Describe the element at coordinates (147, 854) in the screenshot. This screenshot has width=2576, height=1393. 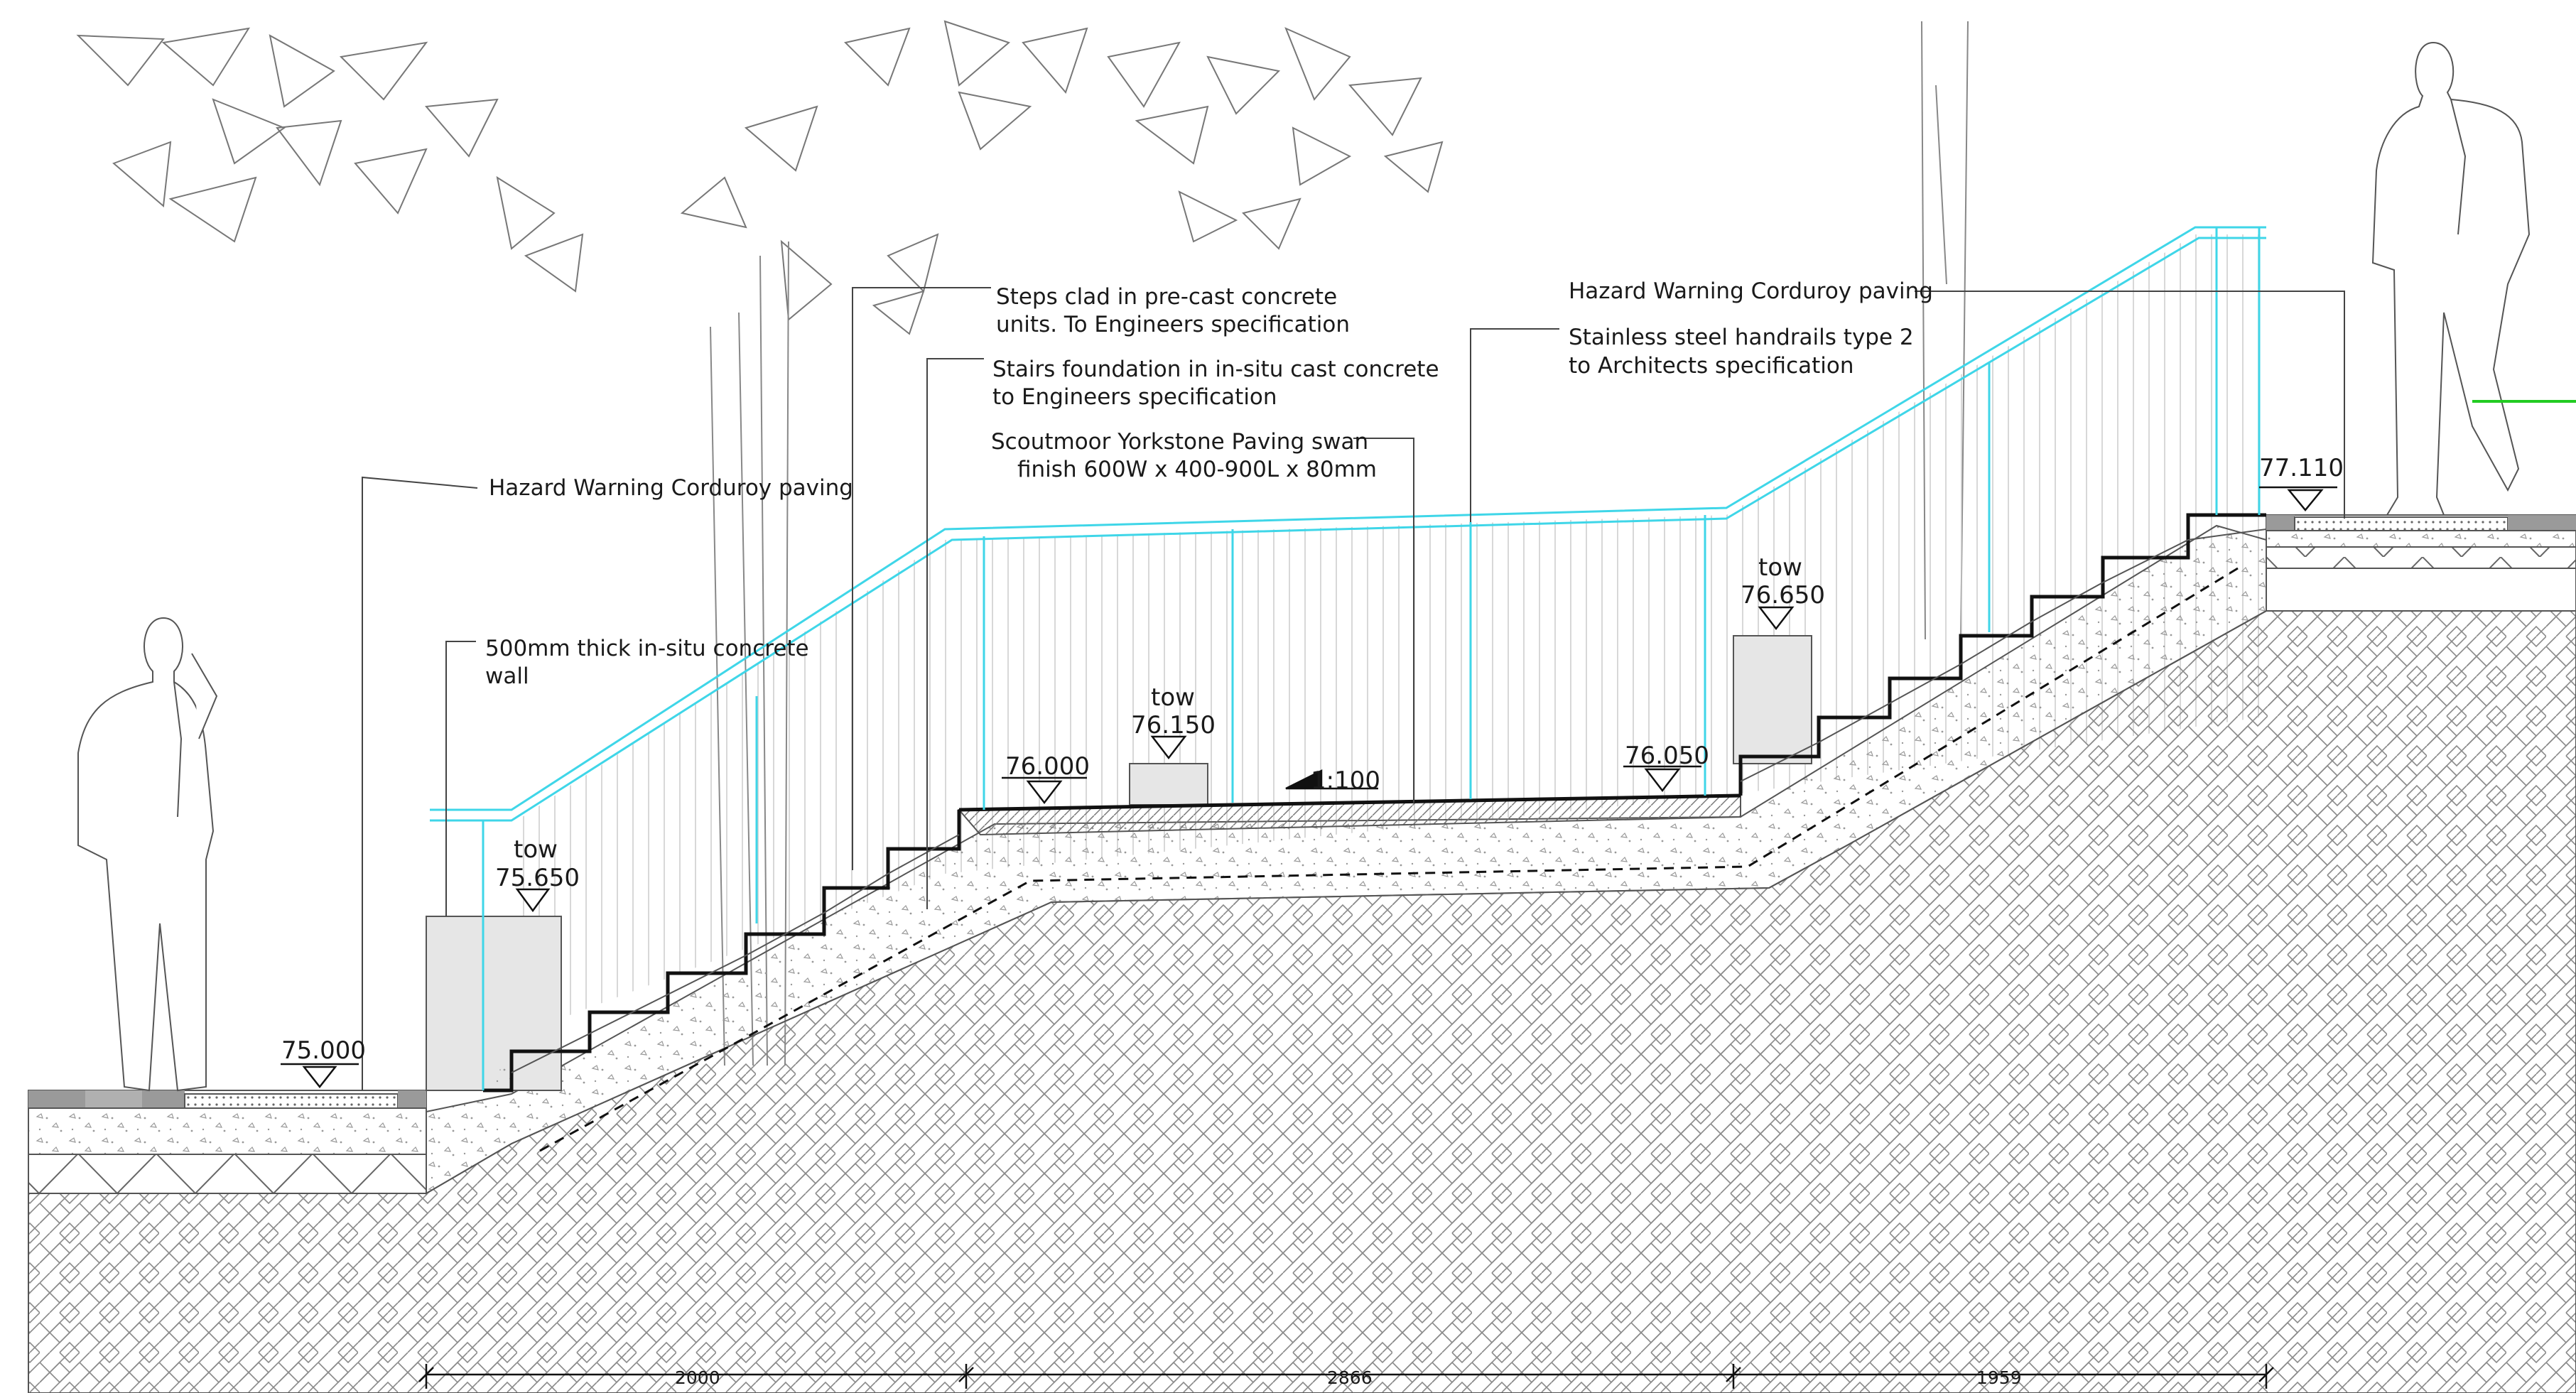
I see `person-left-figure` at that location.